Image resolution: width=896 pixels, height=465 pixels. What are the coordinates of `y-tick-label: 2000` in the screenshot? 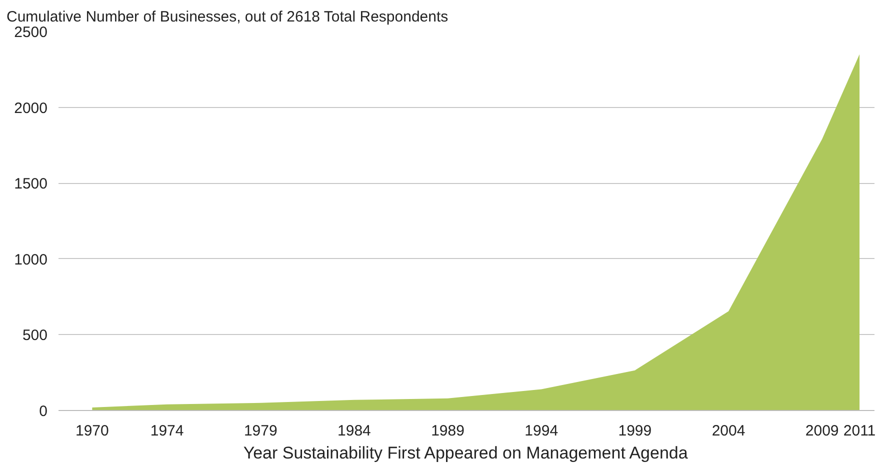 It's located at (31, 108).